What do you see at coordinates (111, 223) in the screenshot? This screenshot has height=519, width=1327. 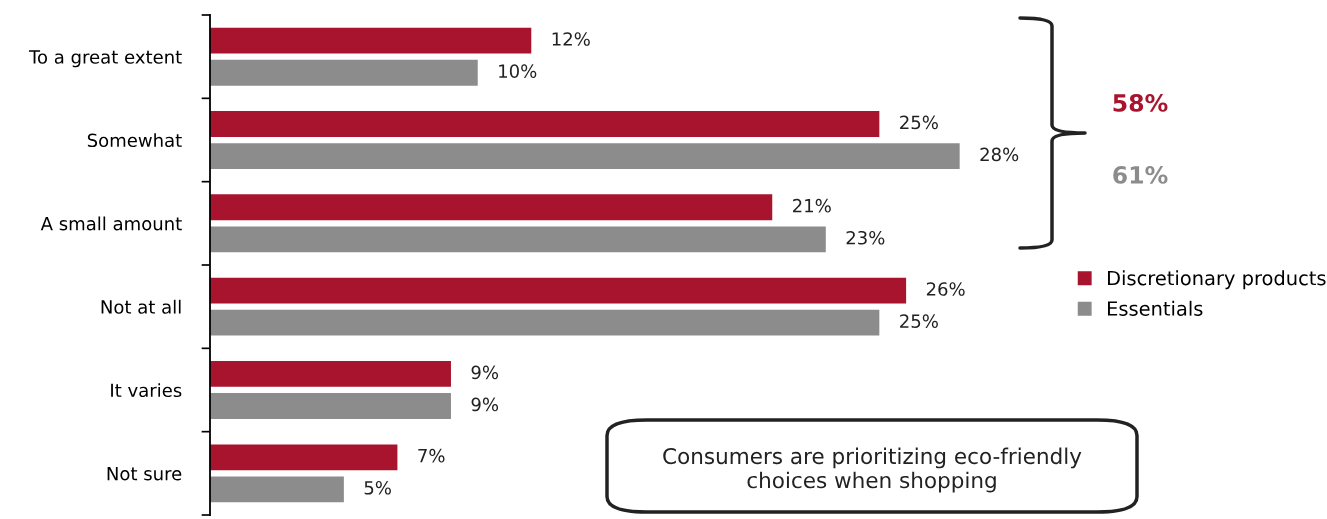 I see `y-tick-label: A small amount` at bounding box center [111, 223].